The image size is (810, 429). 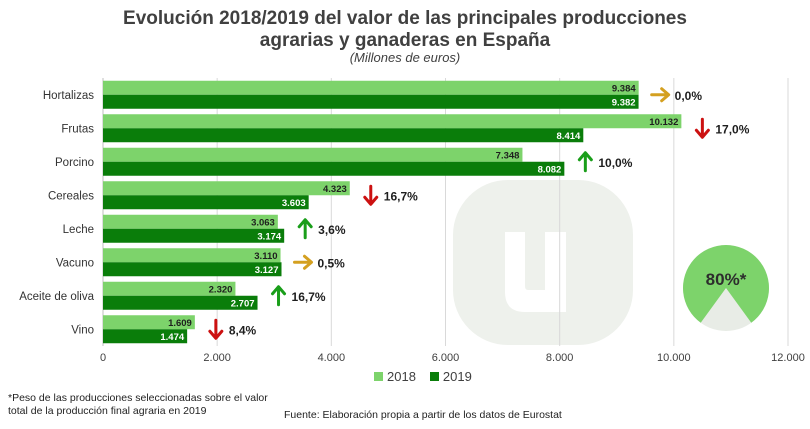 What do you see at coordinates (674, 358) in the screenshot?
I see `x-tick-label: 10.000` at bounding box center [674, 358].